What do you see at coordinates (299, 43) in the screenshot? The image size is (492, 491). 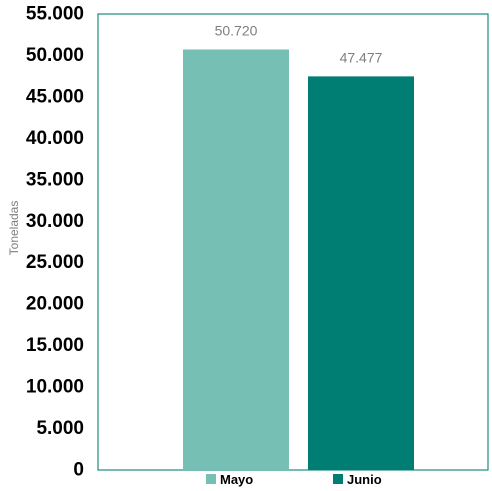 I see `data-labels: 50.720 47.477` at bounding box center [299, 43].